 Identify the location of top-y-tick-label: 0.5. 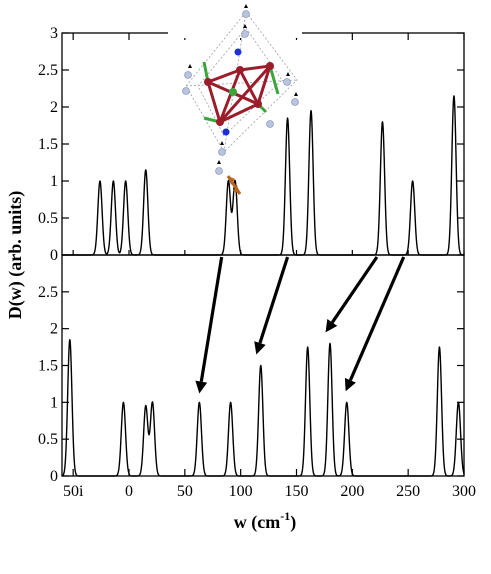
(48, 218).